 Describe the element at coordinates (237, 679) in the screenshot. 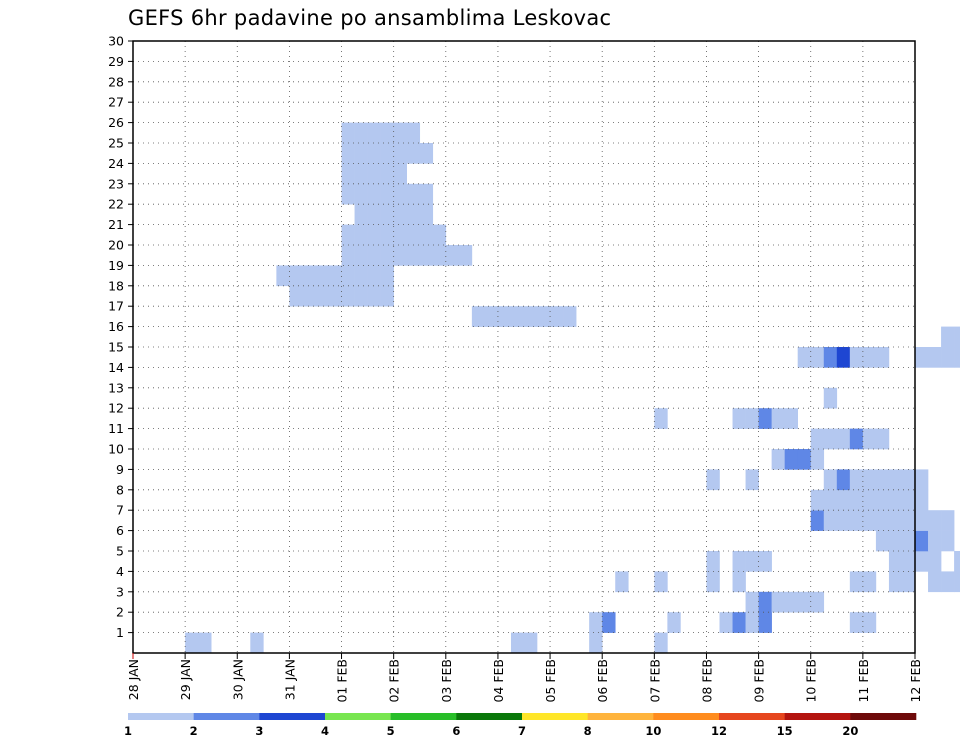

I see `x-tick-label: 30 JAN` at that location.